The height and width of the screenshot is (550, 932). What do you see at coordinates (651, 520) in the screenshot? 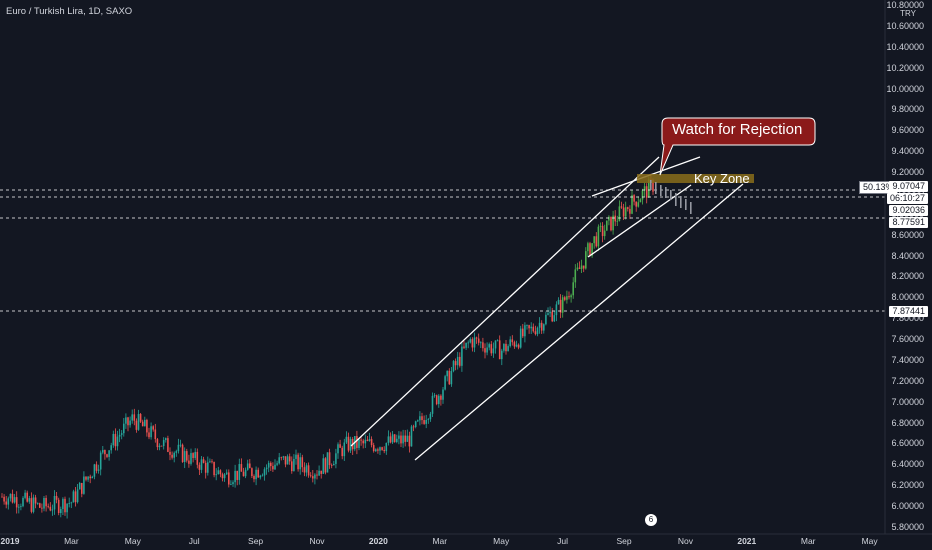
I see `event-count-badge: 6` at bounding box center [651, 520].